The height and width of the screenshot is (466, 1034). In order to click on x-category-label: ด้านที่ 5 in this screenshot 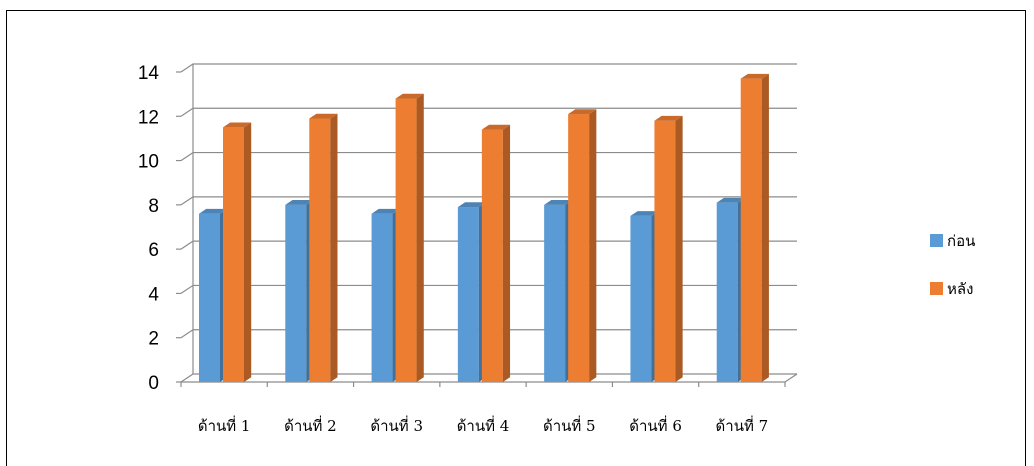, I will do `click(569, 425)`.